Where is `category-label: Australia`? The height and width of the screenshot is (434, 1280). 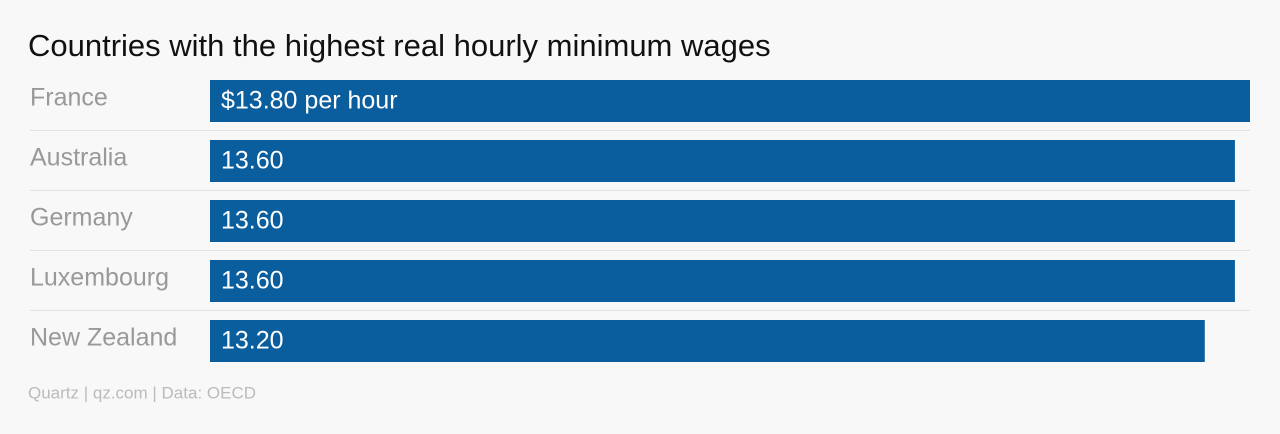 category-label: Australia is located at coordinates (78, 158).